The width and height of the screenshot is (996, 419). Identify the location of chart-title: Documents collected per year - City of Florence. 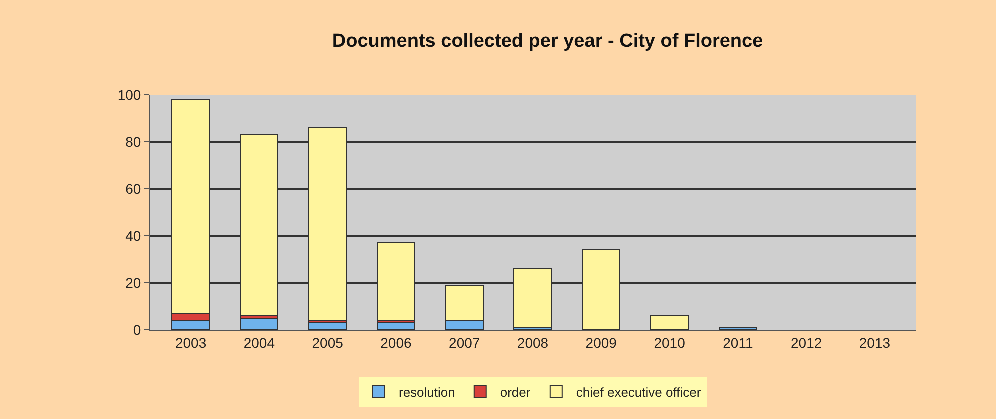
(548, 41).